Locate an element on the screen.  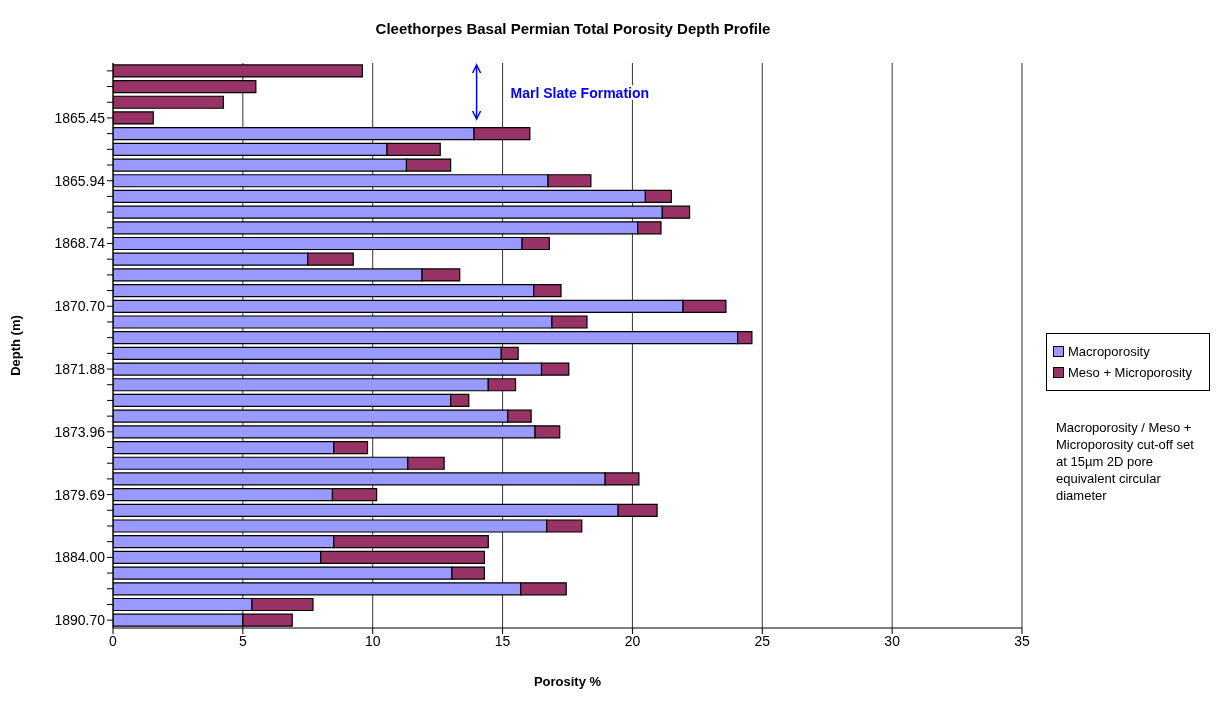
y-axis-title: Depth (m) is located at coordinates (15, 345).